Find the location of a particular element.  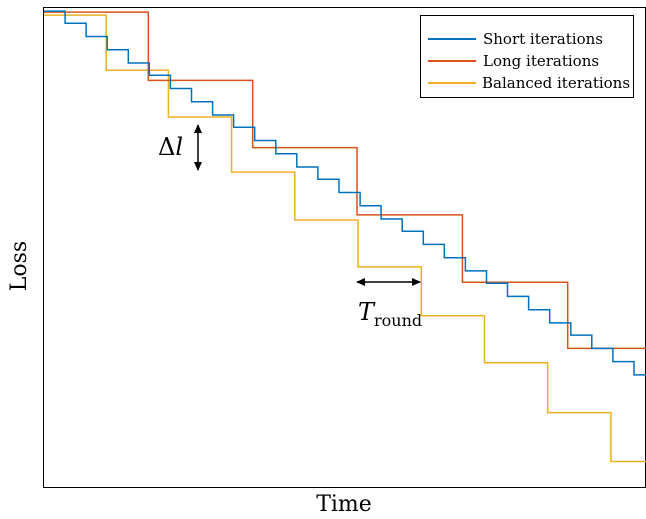

delta-l-annotation: Δl is located at coordinates (180, 147).